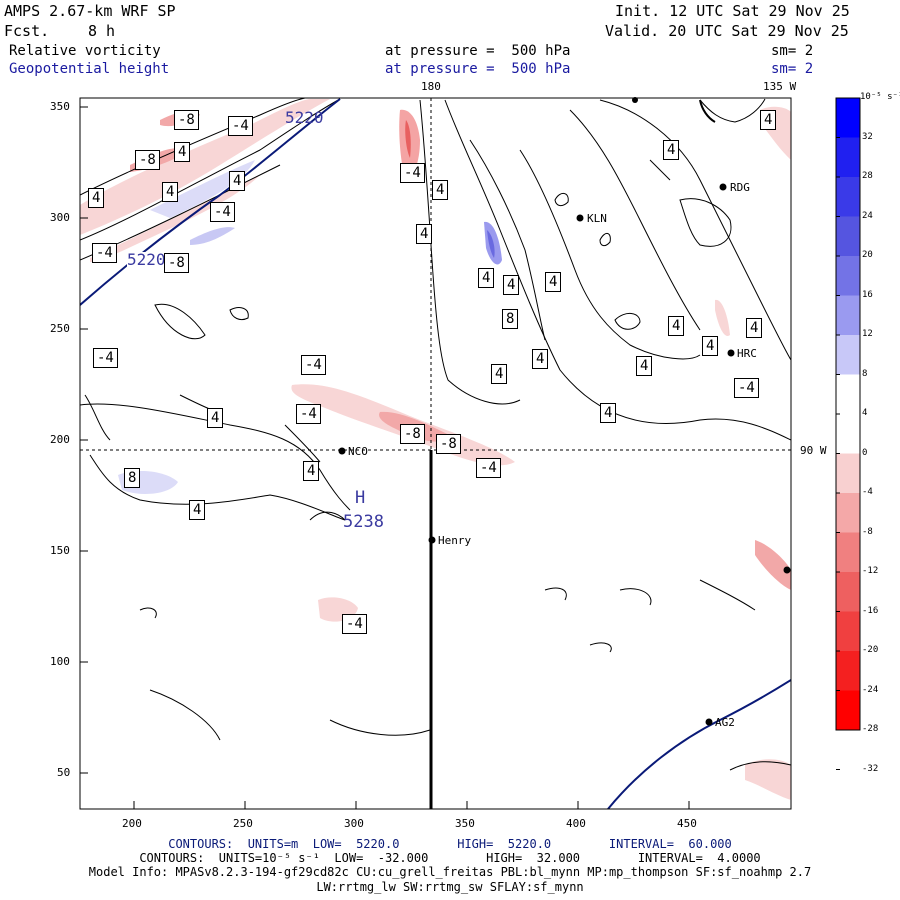 Image resolution: width=900 pixels, height=900 pixels. What do you see at coordinates (478, 51) in the screenshot?
I see `pressure-level-1: at pressure = 500 hPa` at bounding box center [478, 51].